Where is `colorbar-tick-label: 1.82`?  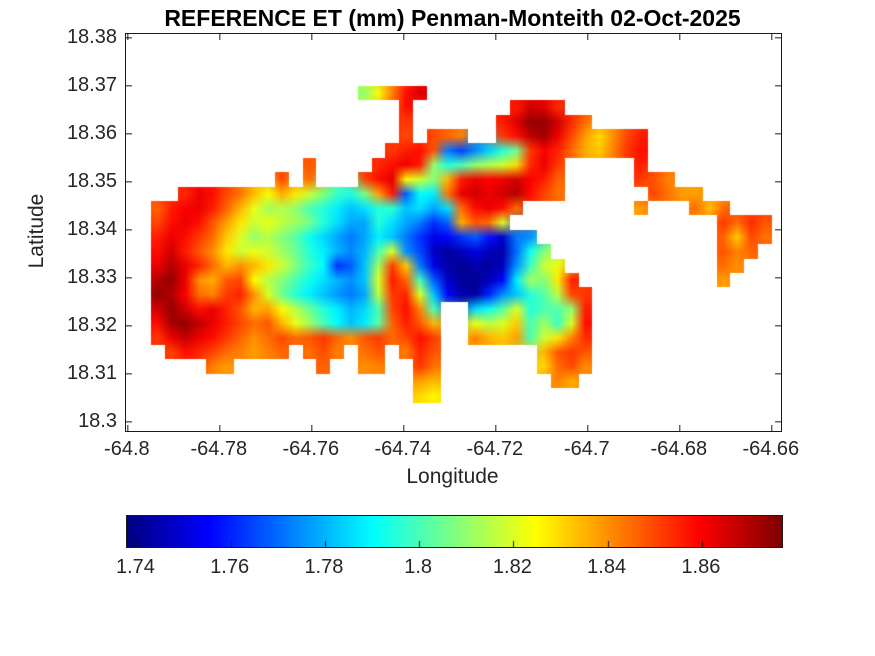
colorbar-tick-label: 1.82 is located at coordinates (512, 567).